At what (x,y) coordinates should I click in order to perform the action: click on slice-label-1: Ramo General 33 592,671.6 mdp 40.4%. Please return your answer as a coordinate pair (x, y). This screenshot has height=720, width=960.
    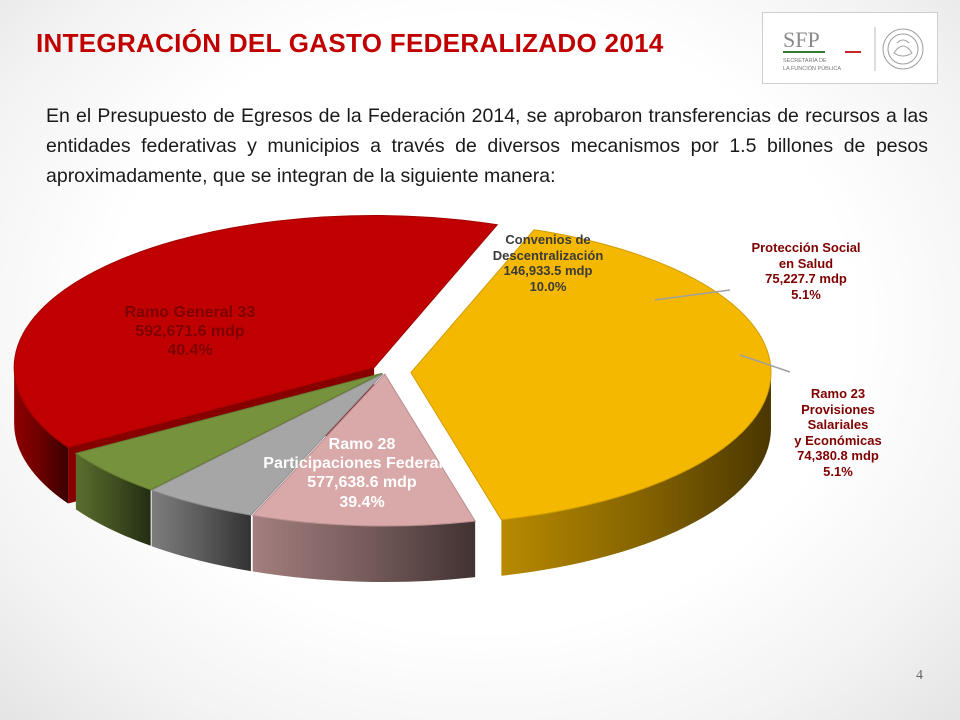
    Looking at the image, I should click on (190, 332).